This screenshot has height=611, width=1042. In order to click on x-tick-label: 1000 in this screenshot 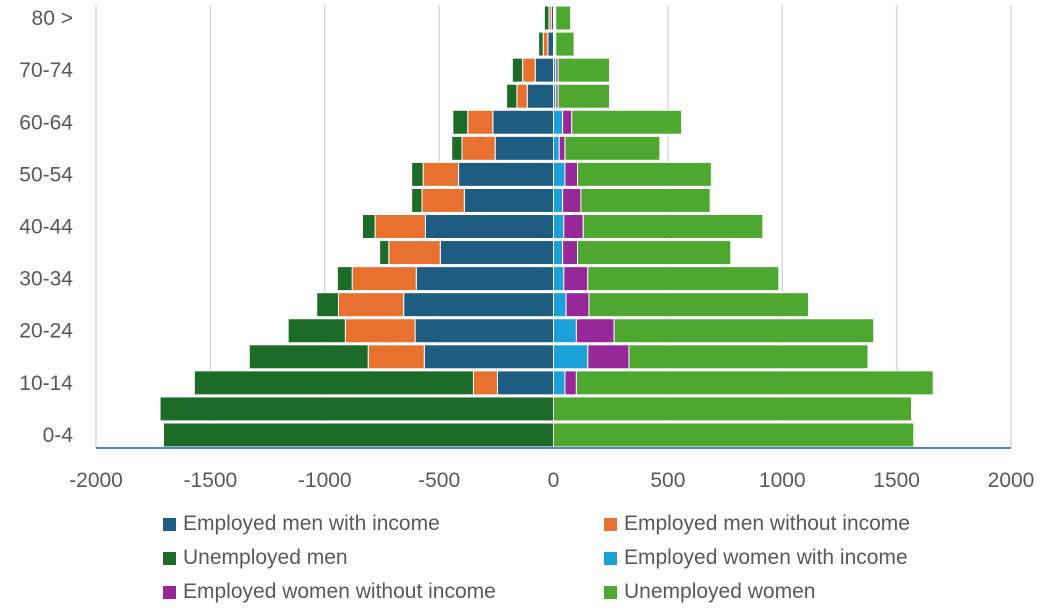, I will do `click(782, 480)`.